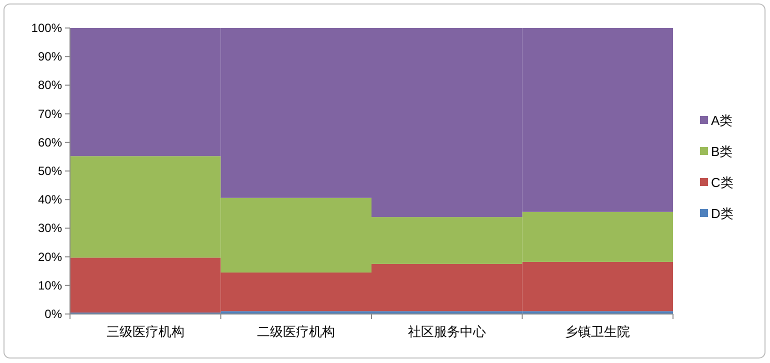 This screenshot has height=363, width=770. What do you see at coordinates (722, 120) in the screenshot?
I see `legend-label: A类` at bounding box center [722, 120].